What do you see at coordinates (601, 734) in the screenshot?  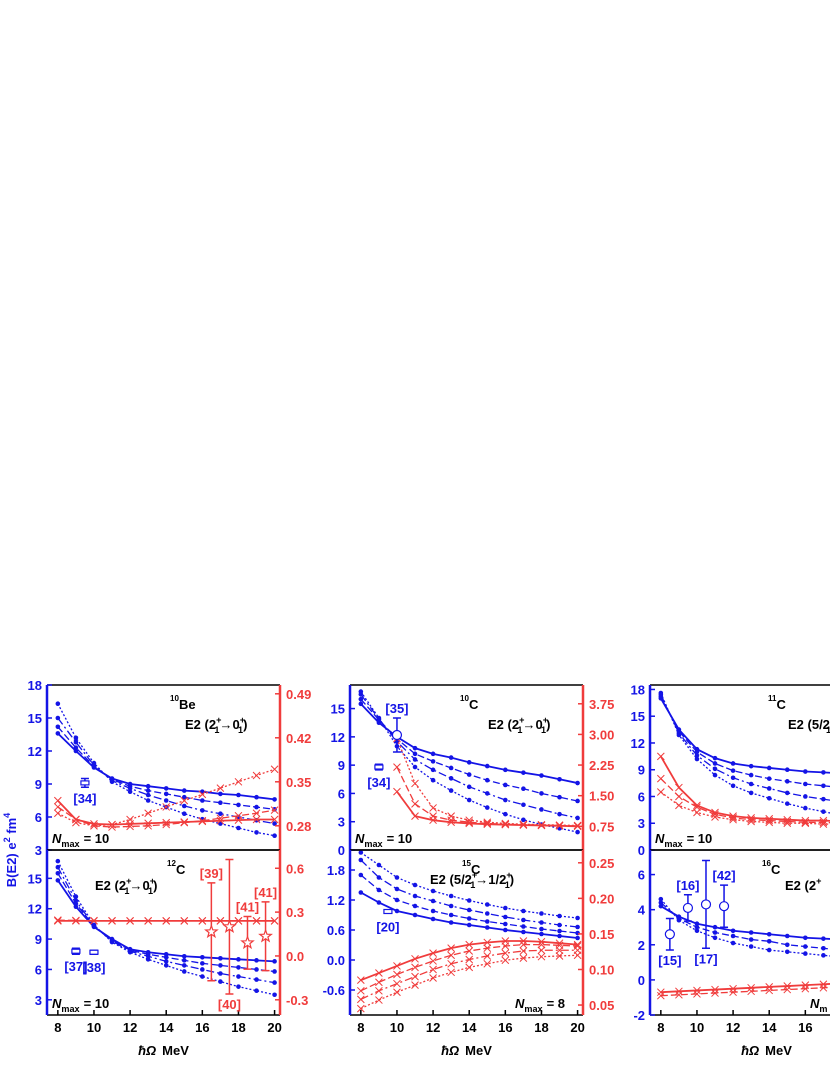 I see `y2-tick-label: 3.00` at bounding box center [601, 734].